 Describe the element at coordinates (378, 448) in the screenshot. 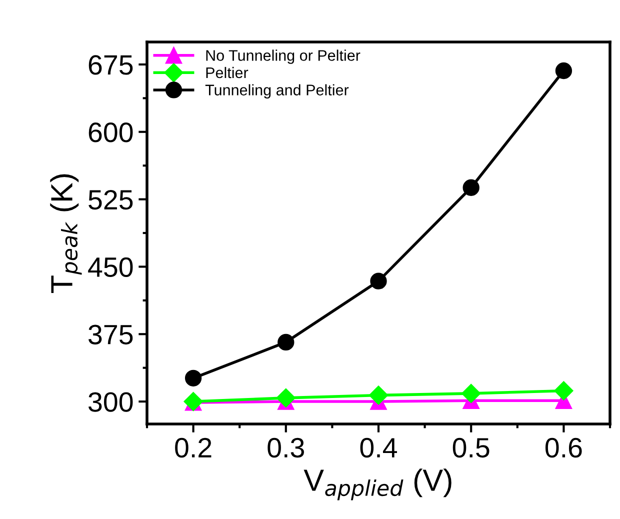

I see `x-tick-label: 0.4` at that location.